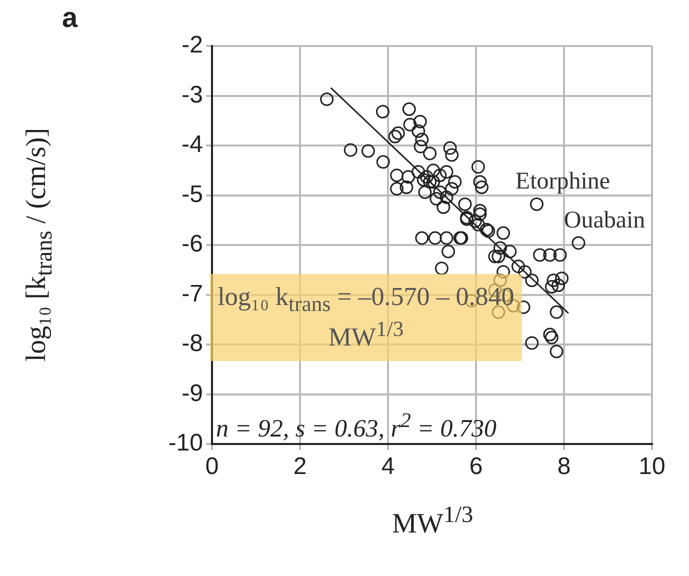 The image size is (689, 576). I want to click on annotation: log₁₀ k$_{trans}$ = –0.570 – 0.840 MW$^{1/3}$, so click(366, 317).